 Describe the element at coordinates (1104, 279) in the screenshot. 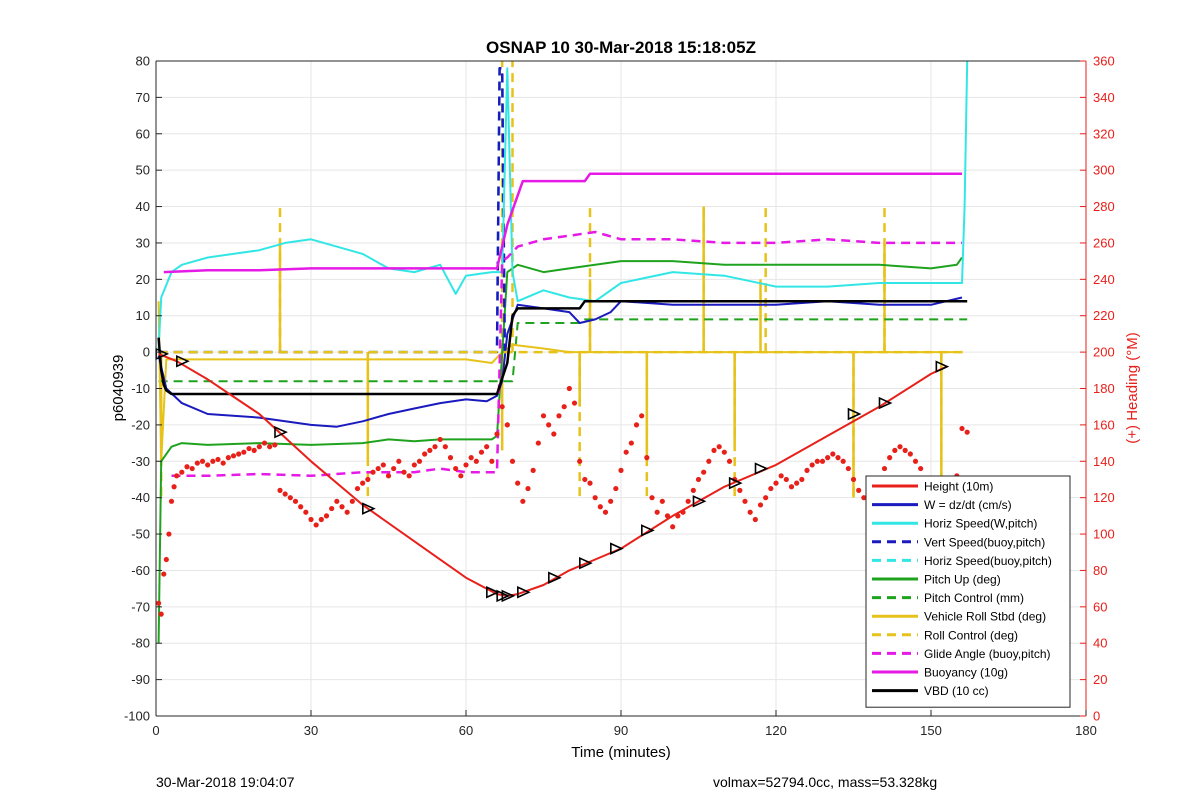

I see `y2-tick-label: 240` at that location.